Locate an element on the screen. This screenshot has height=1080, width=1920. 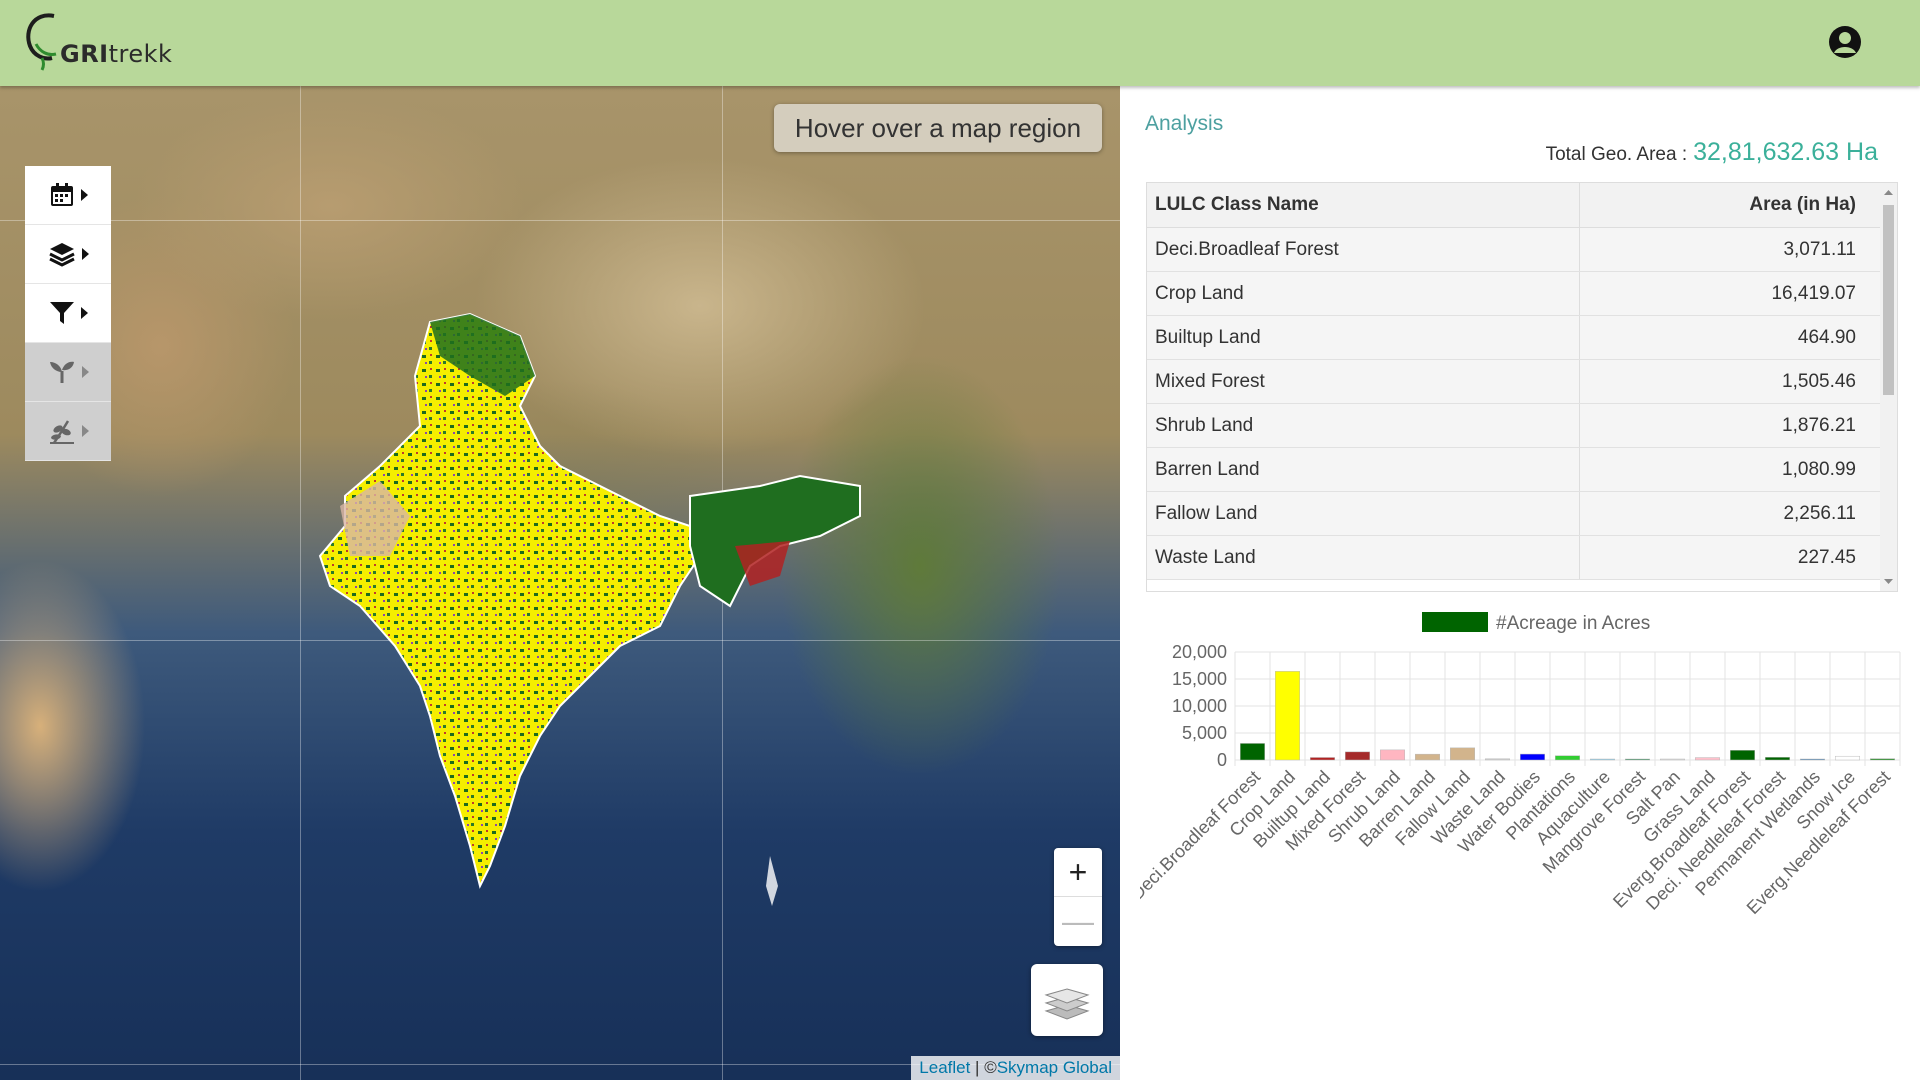
zoom-control: + — is located at coordinates (1078, 897).